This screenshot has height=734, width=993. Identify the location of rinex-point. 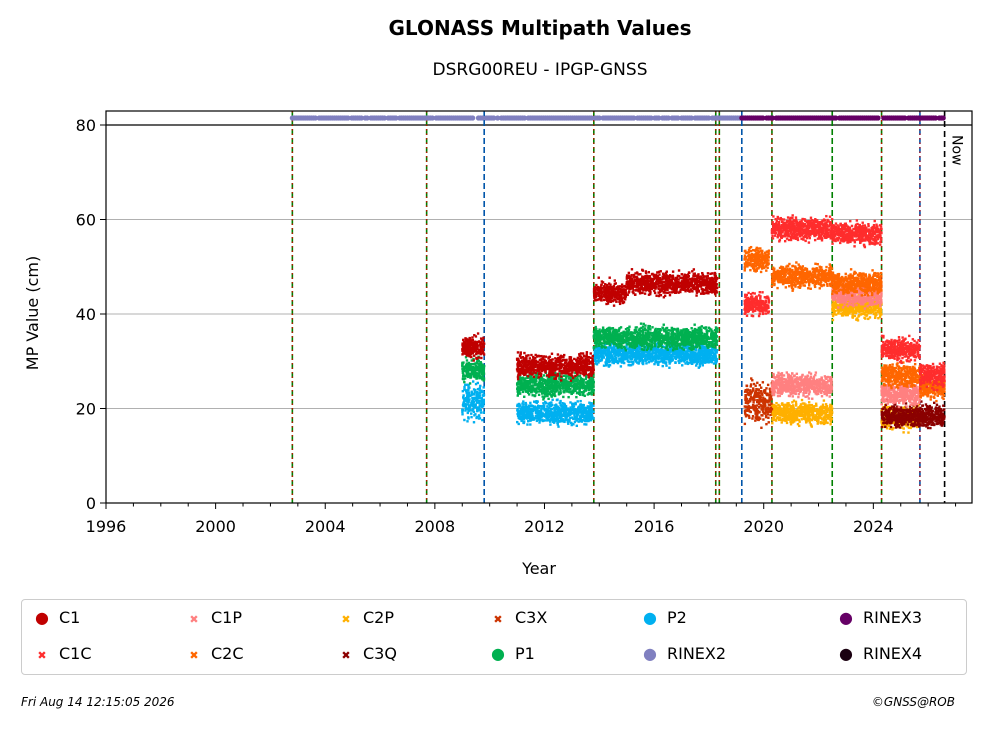
(877, 117).